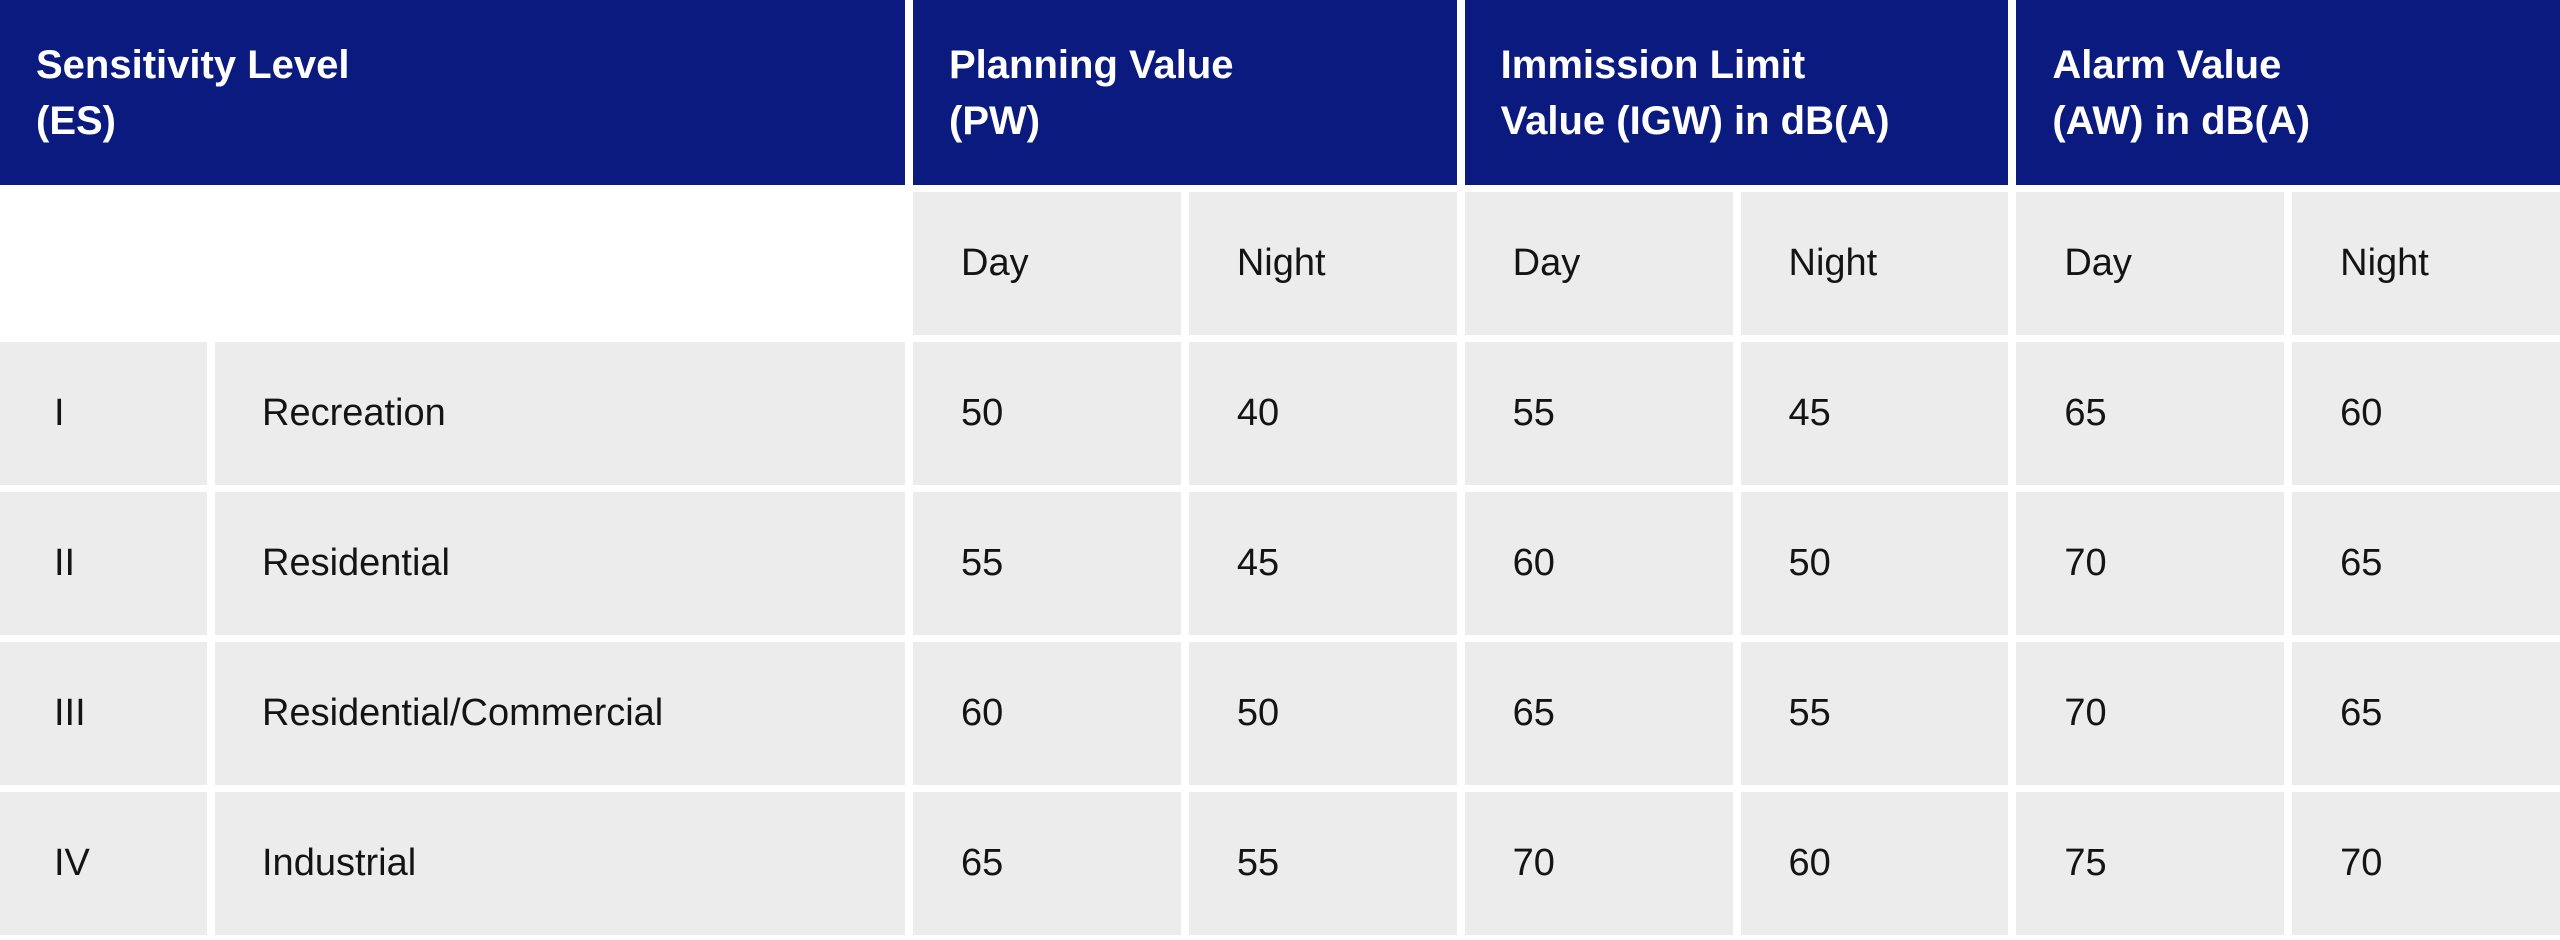 The width and height of the screenshot is (2560, 940). I want to click on cell-pw-night: 45, so click(1322, 563).